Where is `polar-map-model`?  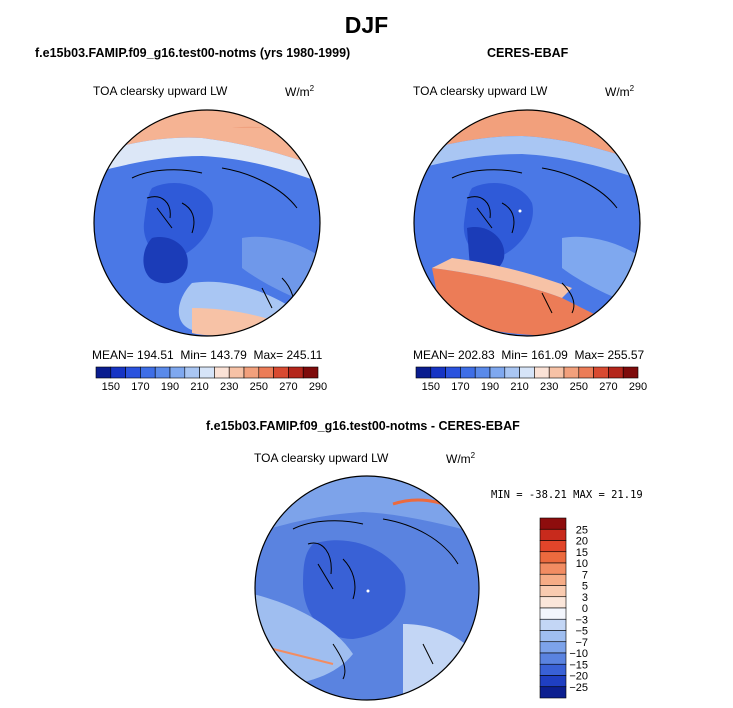 polar-map-model is located at coordinates (207, 223).